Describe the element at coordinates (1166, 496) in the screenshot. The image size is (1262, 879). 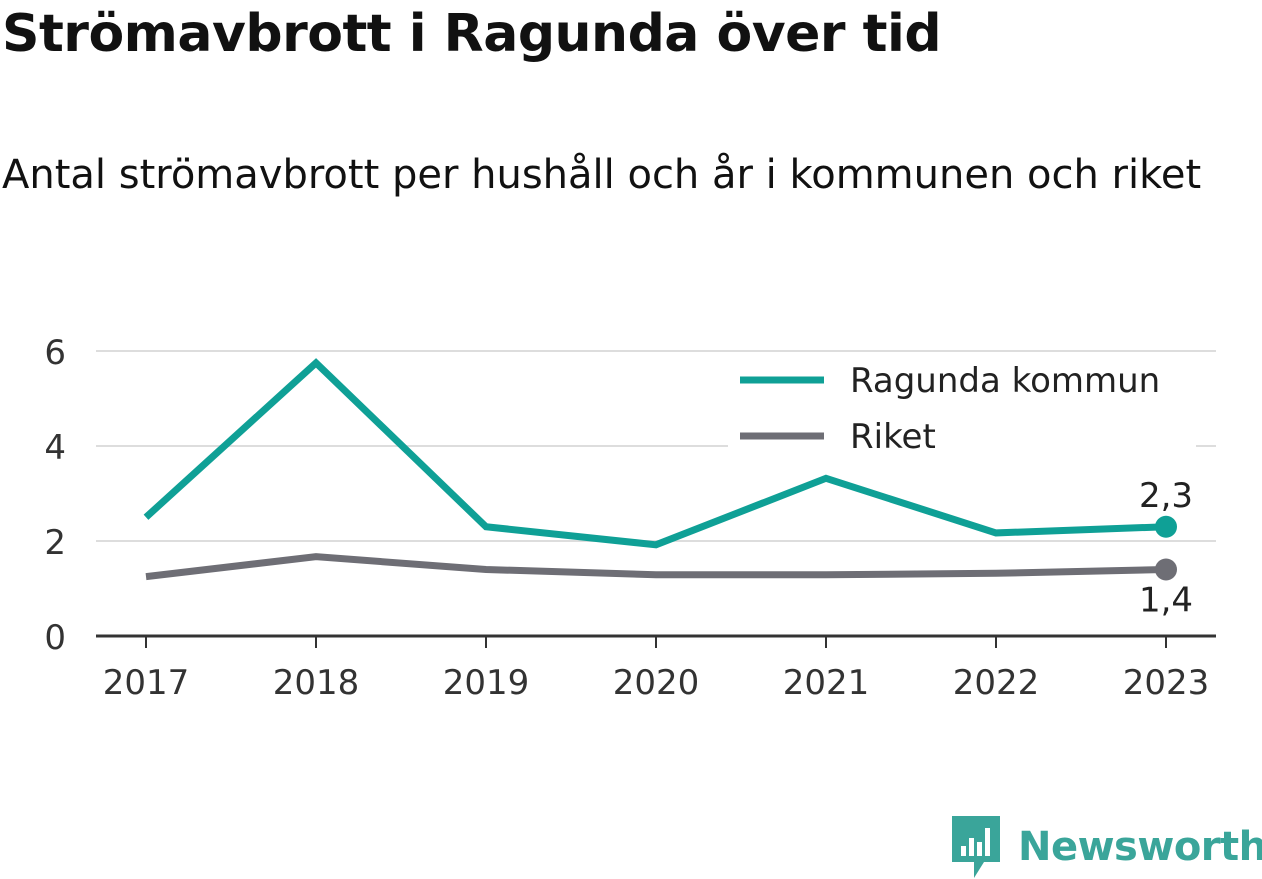
I see `data-label: 2,3` at that location.